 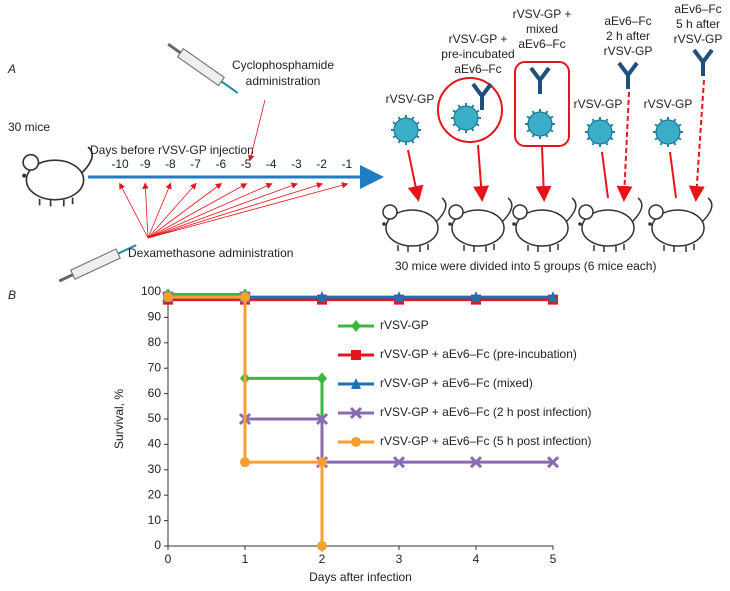 What do you see at coordinates (346, 164) in the screenshot?
I see `day-label: -1` at bounding box center [346, 164].